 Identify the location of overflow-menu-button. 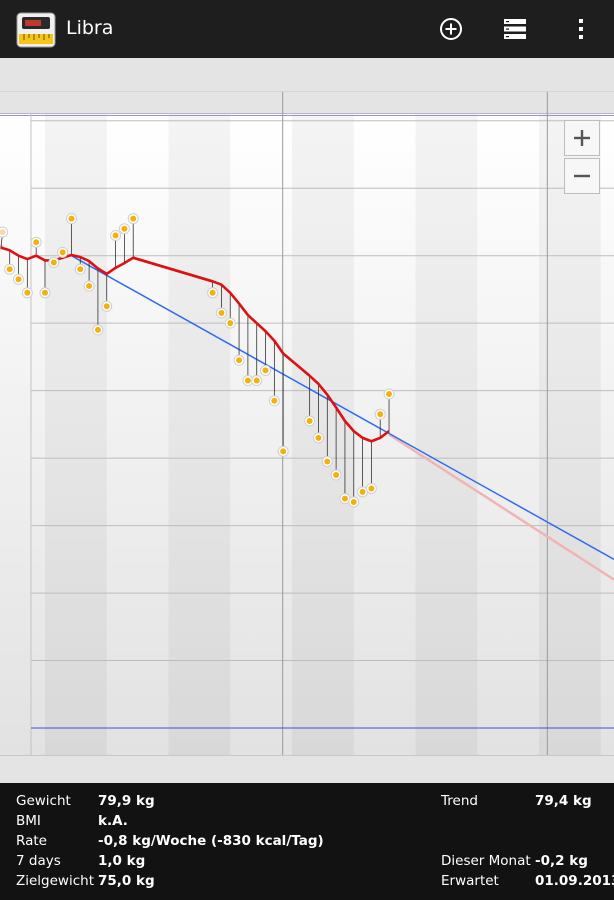
(581, 29).